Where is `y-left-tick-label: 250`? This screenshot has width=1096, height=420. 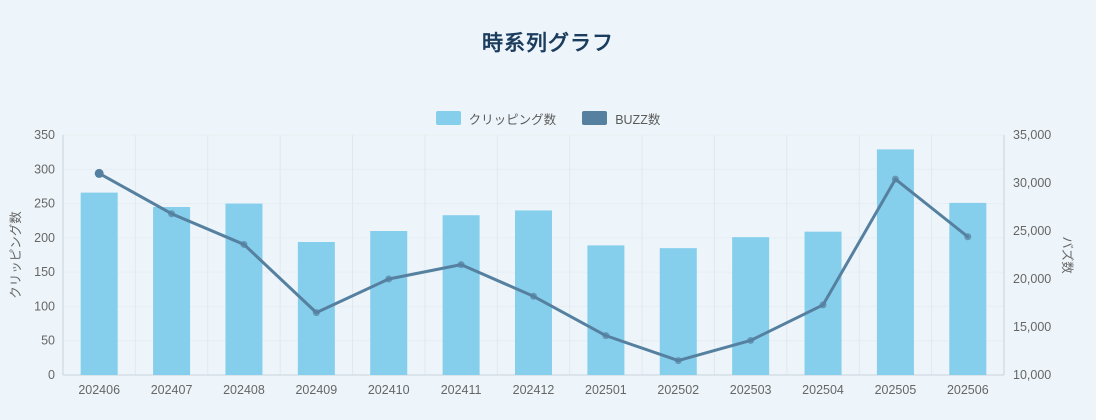
y-left-tick-label: 250 is located at coordinates (44, 204).